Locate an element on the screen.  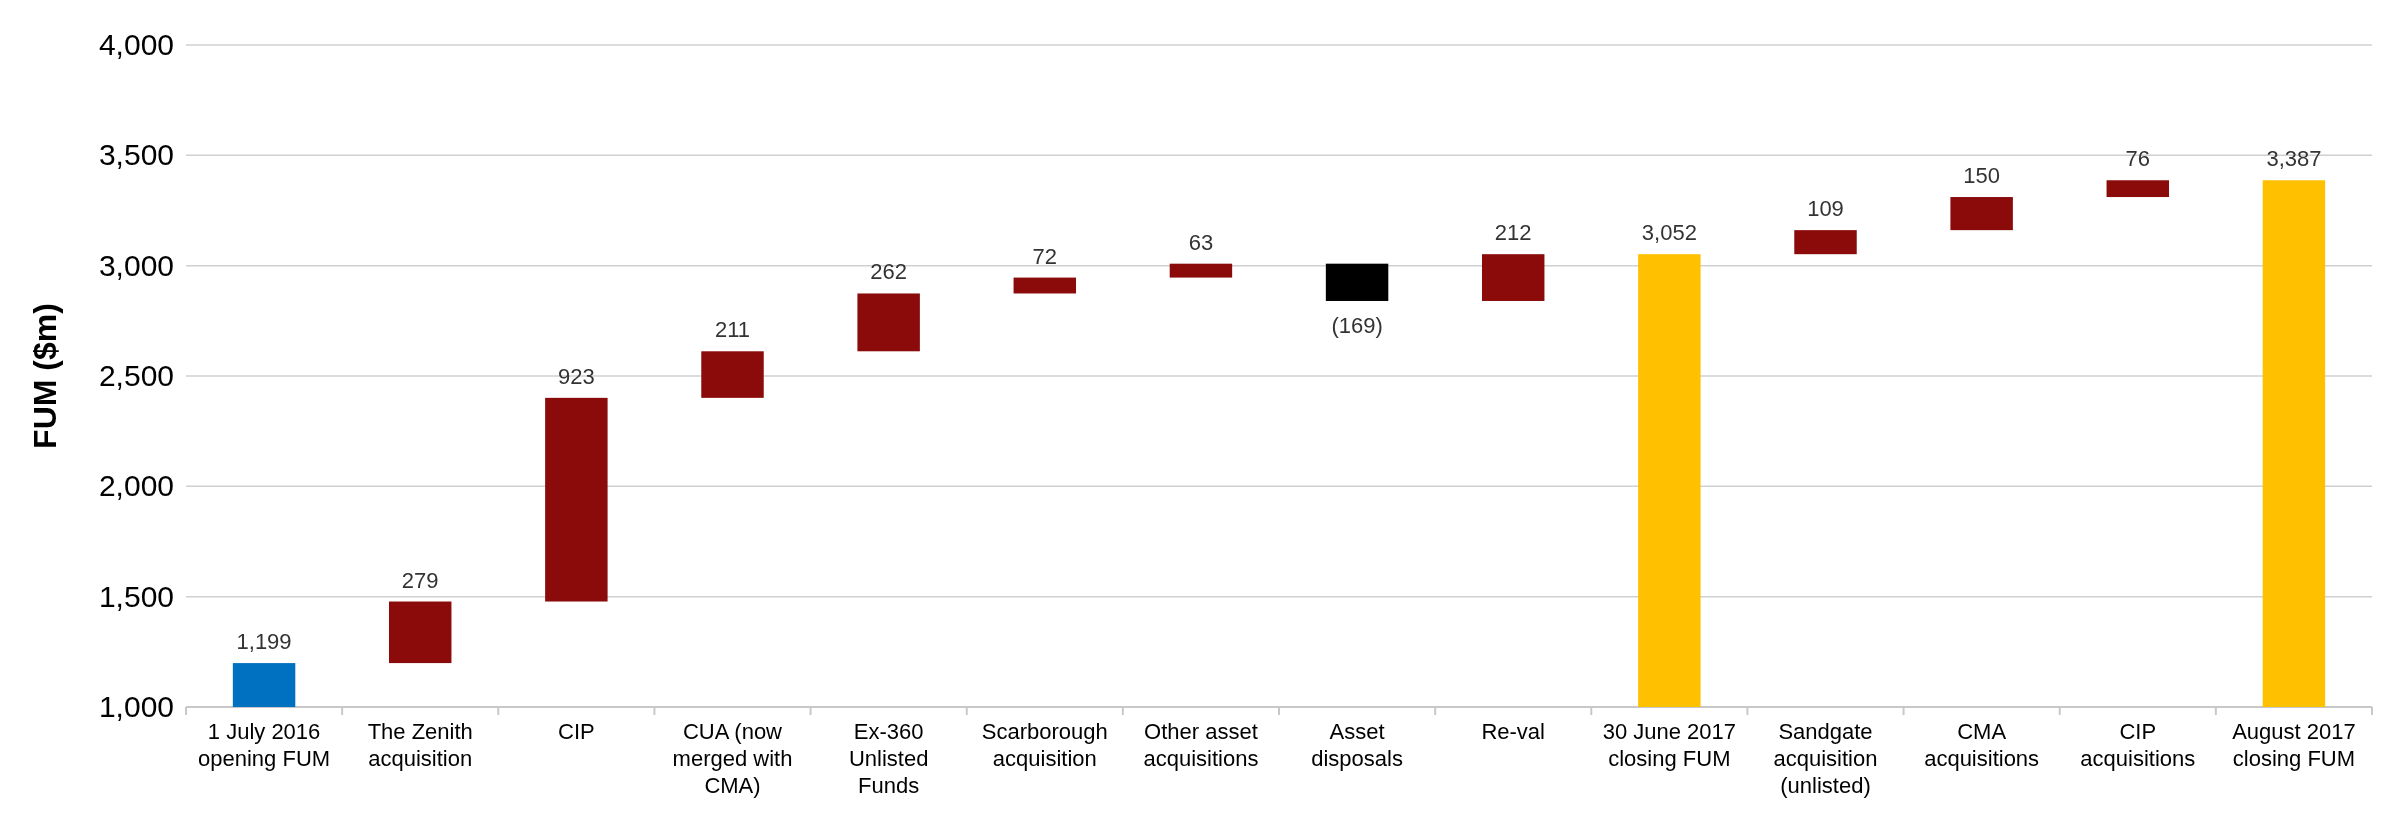
y-tick-label: 3,000 is located at coordinates (136, 265).